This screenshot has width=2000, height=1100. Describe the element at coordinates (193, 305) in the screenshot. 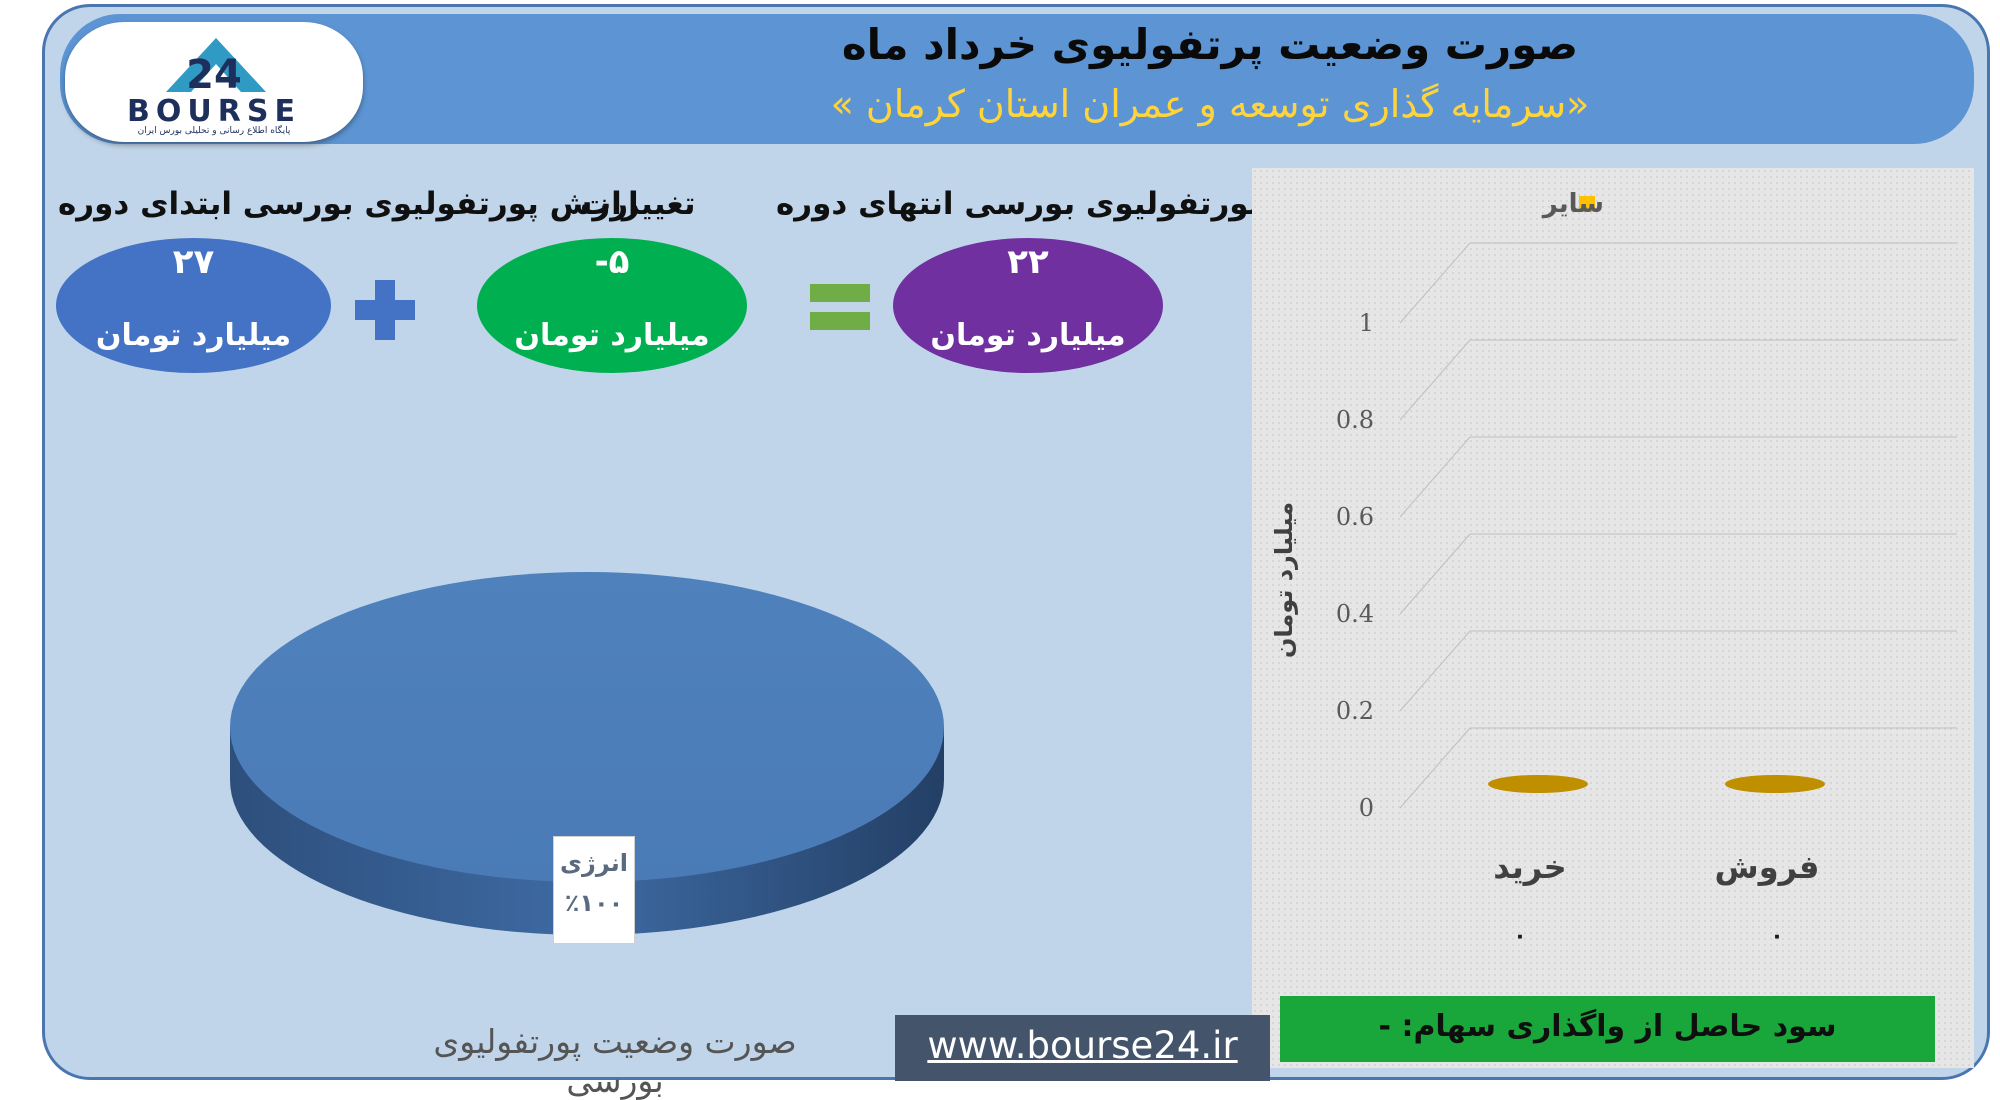

I see `start-value-ellipse: ۲۷ میلیارد تومان` at that location.